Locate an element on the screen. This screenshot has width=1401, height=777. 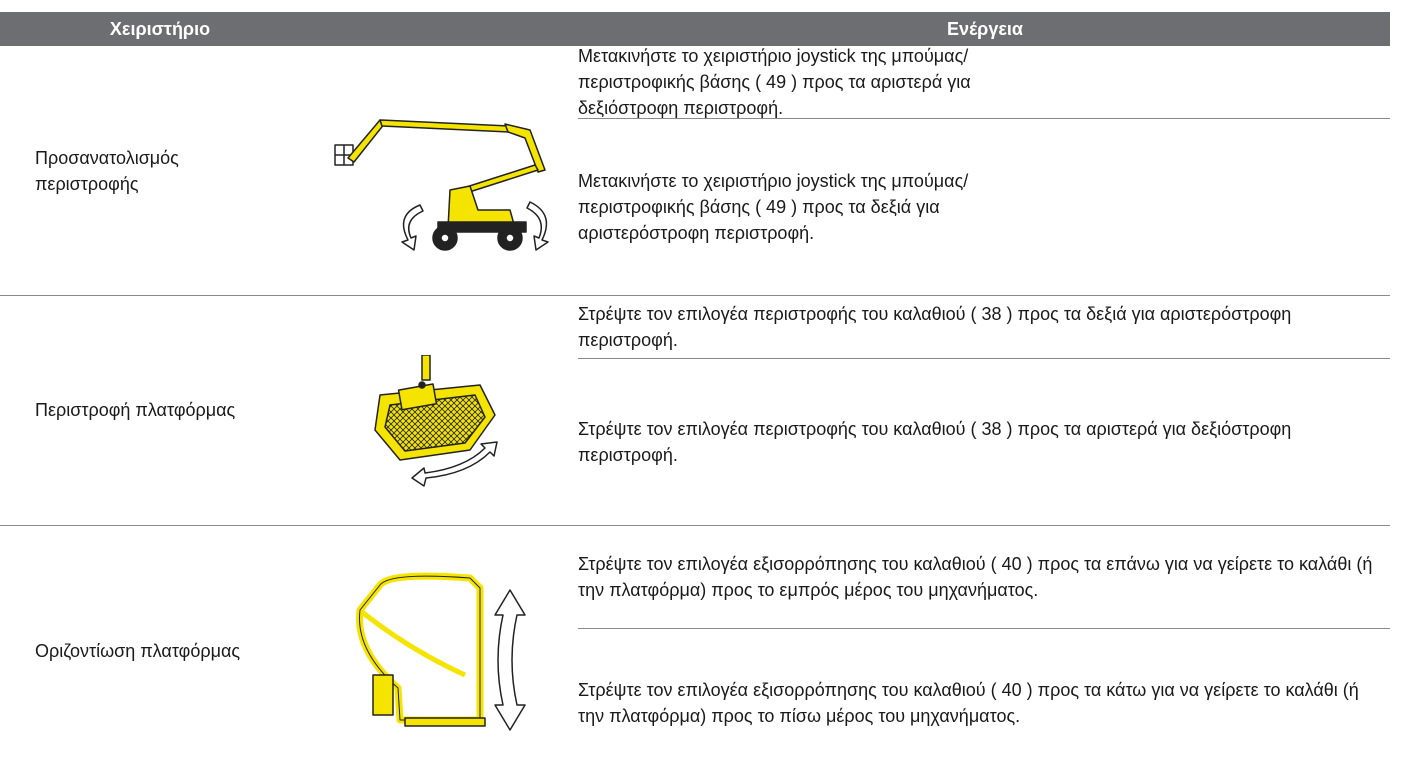
boom-lift-illustration is located at coordinates (441, 185).